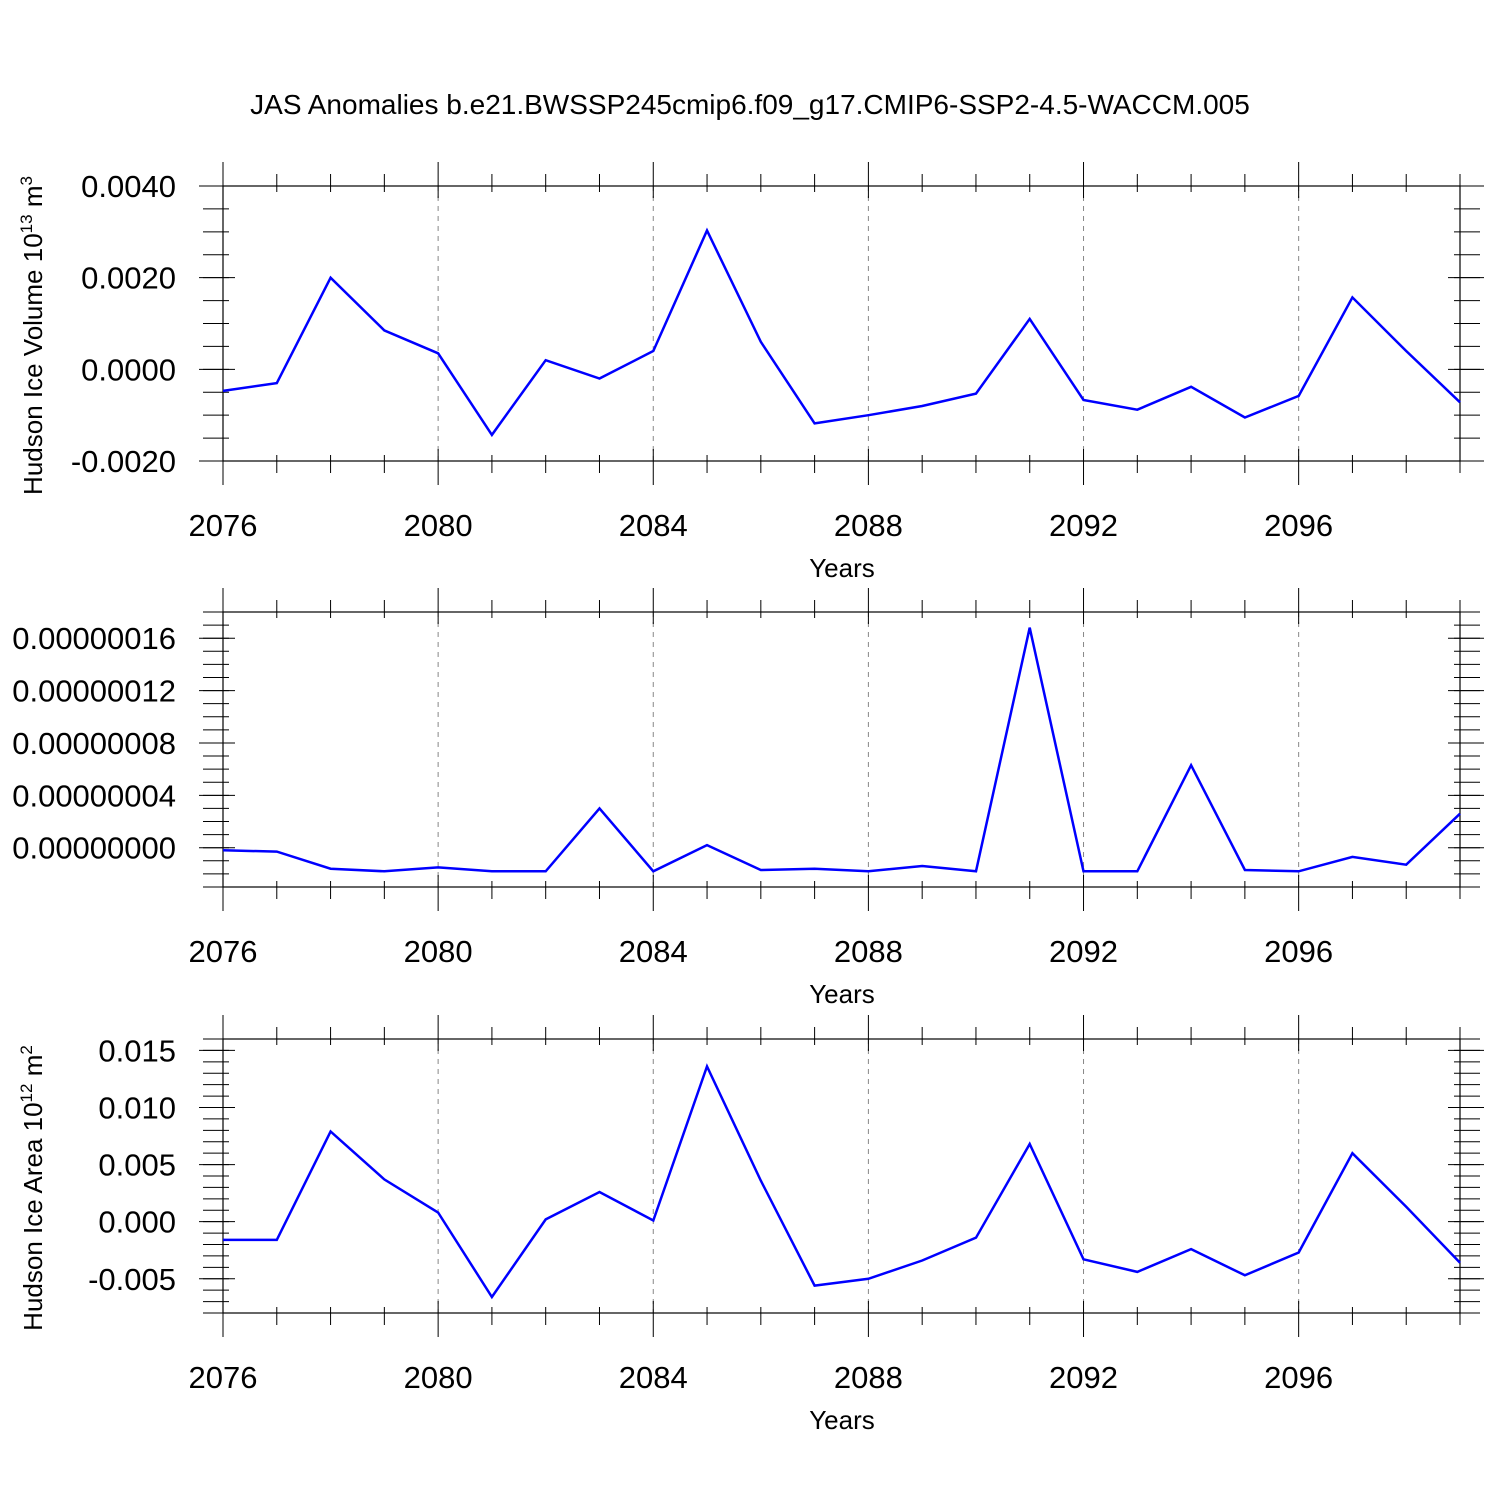  Describe the element at coordinates (123, 461) in the screenshot. I see `y-tick-label: -0.0020` at that location.